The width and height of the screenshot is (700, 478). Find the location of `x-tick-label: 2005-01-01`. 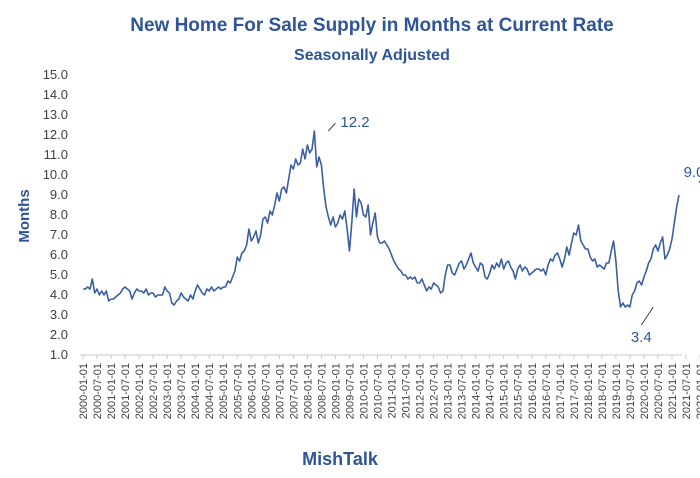

x-tick-label: 2005-01-01 is located at coordinates (224, 391).